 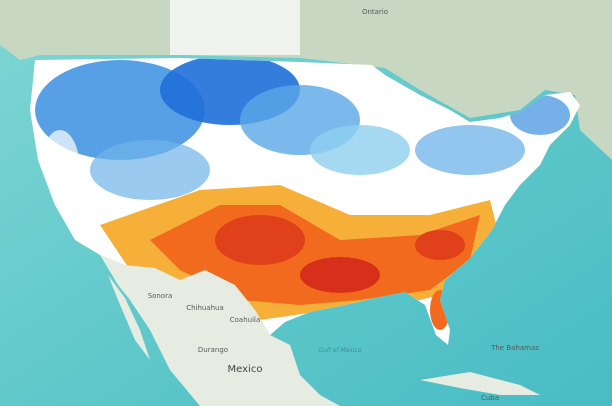 I want to click on place-label: The Bahamas, so click(x=514, y=348).